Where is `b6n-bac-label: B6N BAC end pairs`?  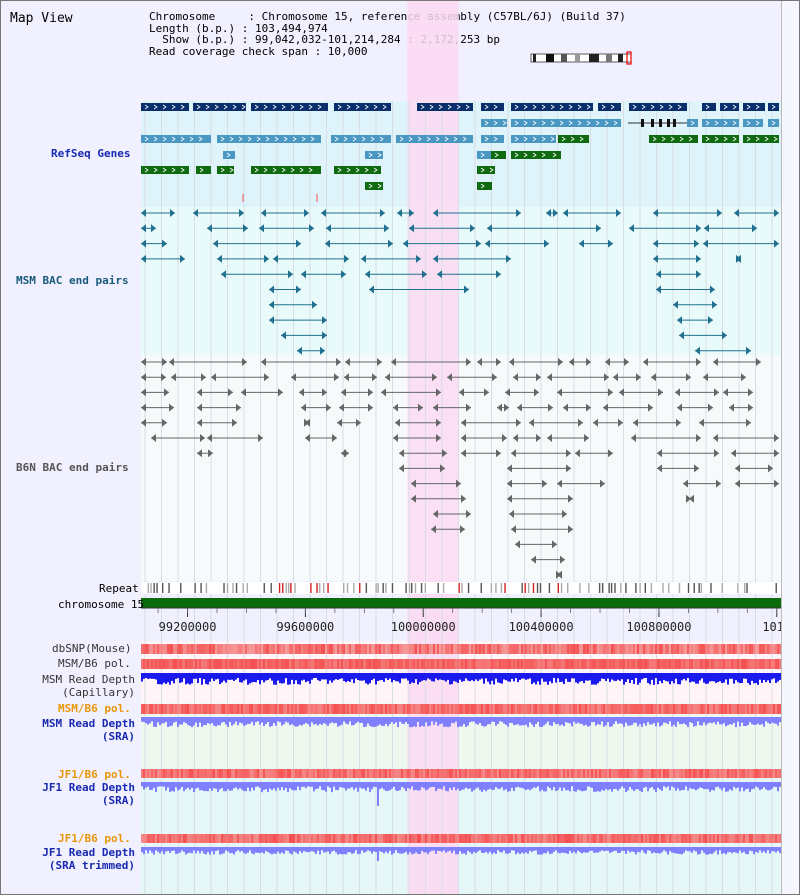
b6n-bac-label: B6N BAC end pairs is located at coordinates (72, 467).